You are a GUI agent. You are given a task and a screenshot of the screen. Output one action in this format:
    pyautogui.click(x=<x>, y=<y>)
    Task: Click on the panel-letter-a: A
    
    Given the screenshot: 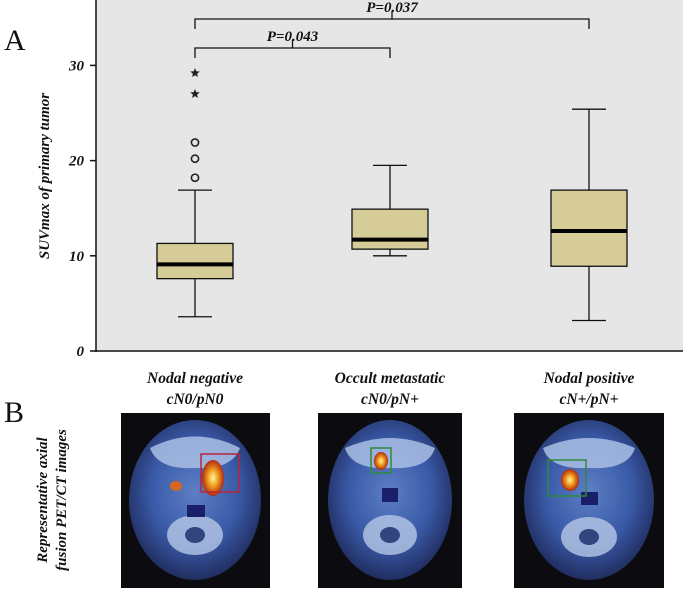 What is the action you would take?
    pyautogui.click(x=15, y=40)
    